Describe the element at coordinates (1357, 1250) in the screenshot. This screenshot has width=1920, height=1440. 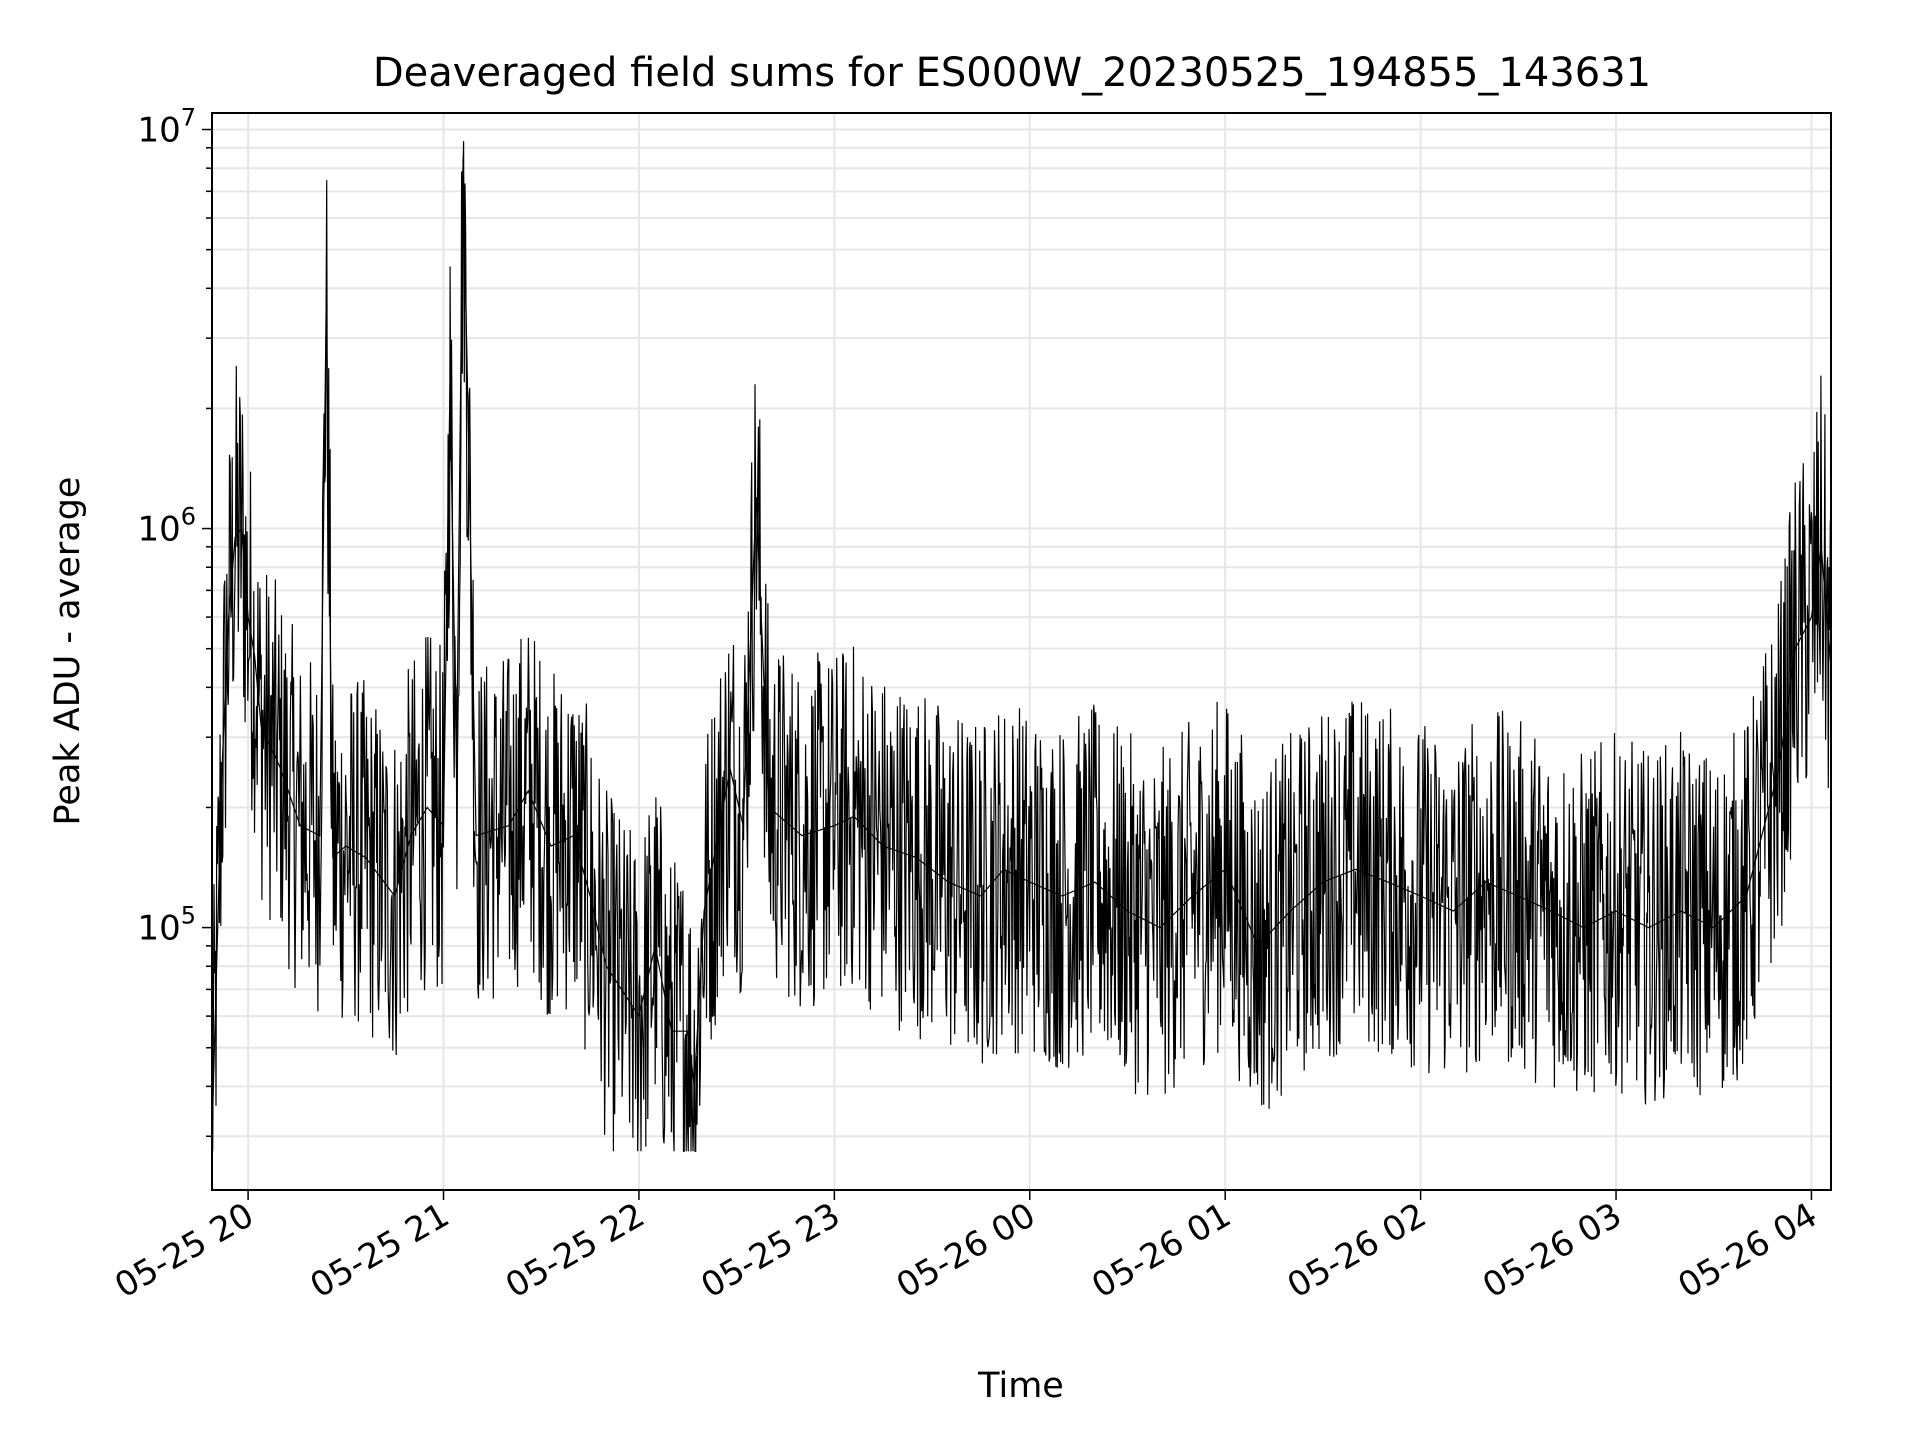
I see `x-tick-label: 05-26 02` at that location.